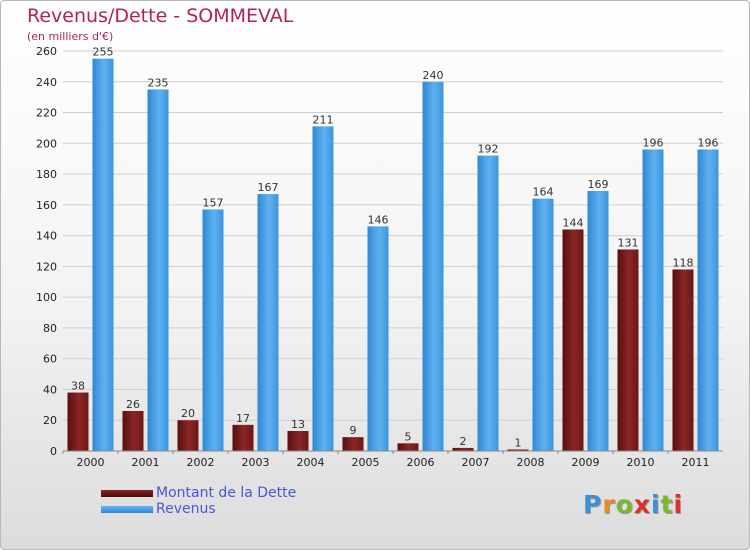 This screenshot has width=750, height=550. Describe the element at coordinates (593, 504) in the screenshot. I see `logo-letter: P` at that location.